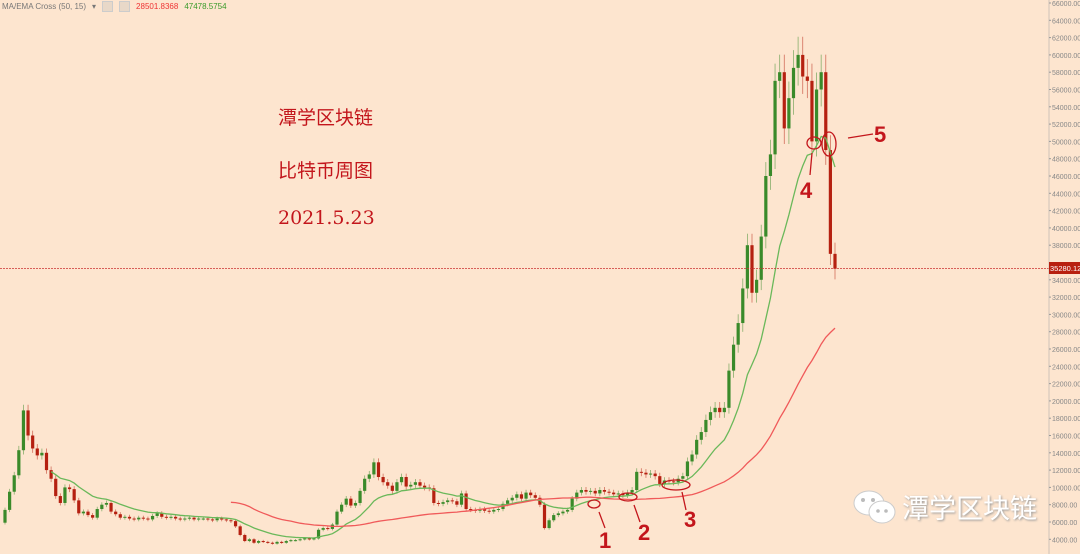 The width and height of the screenshot is (1080, 554). Describe the element at coordinates (1066, 4) in the screenshot. I see `y-tick-label: 66000.00` at that location.